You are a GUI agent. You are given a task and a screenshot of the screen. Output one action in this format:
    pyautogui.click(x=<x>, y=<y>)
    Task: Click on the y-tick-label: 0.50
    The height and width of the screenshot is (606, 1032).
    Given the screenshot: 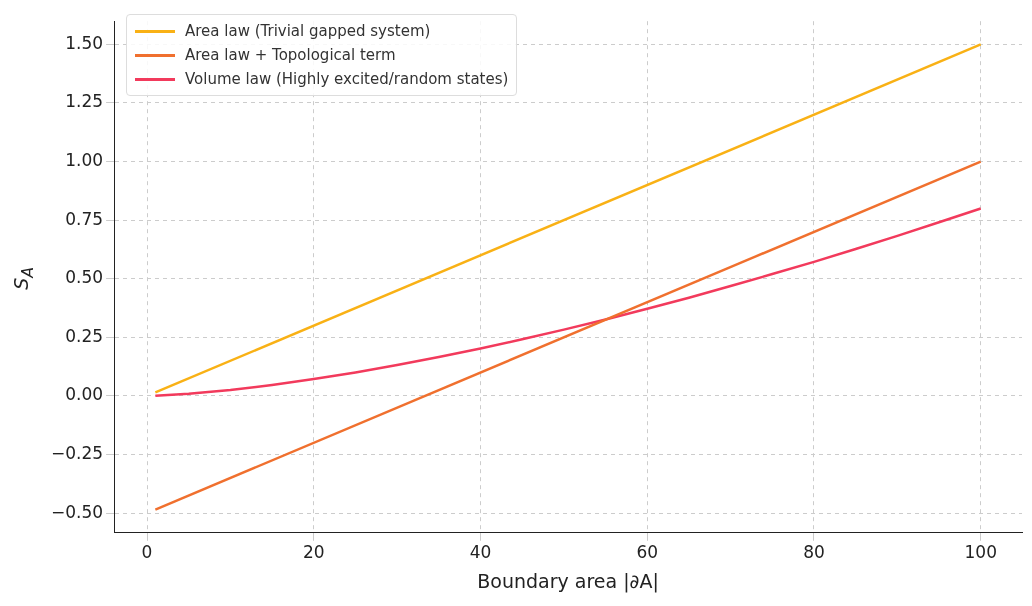 What is the action you would take?
    pyautogui.click(x=84, y=277)
    